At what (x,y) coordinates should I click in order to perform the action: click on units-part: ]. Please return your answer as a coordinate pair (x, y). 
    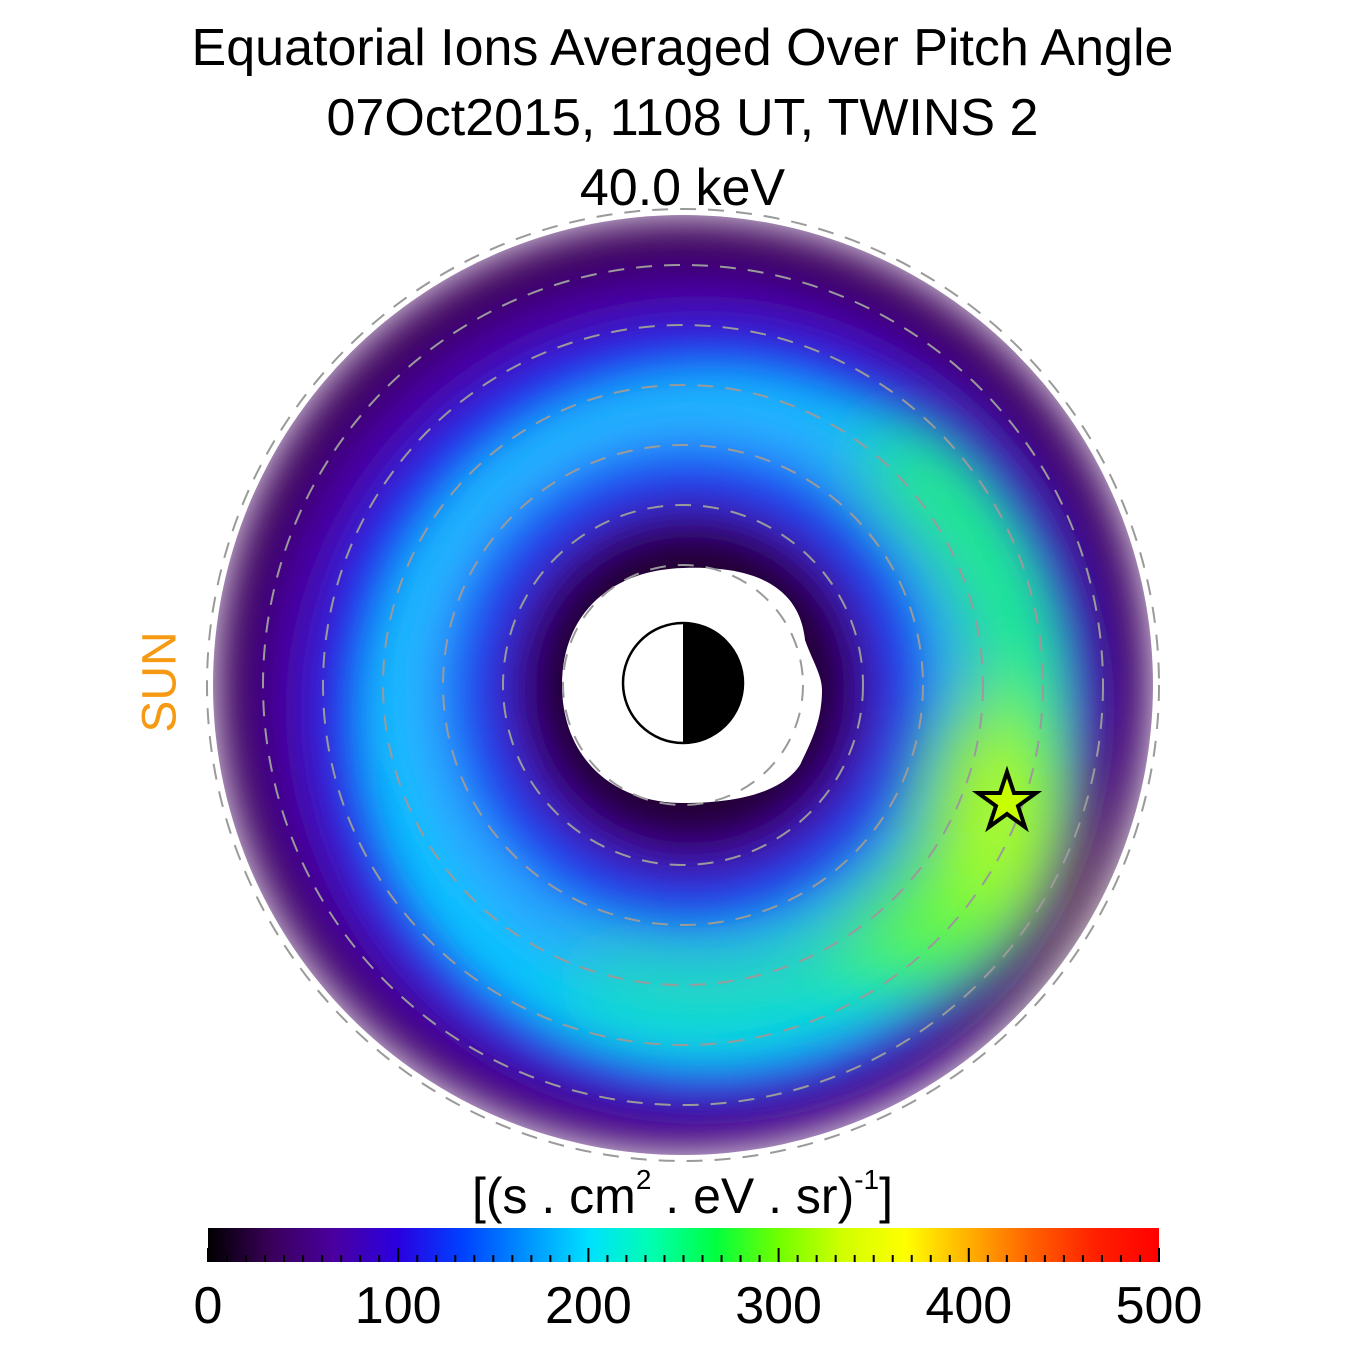
    Looking at the image, I should click on (886, 1196).